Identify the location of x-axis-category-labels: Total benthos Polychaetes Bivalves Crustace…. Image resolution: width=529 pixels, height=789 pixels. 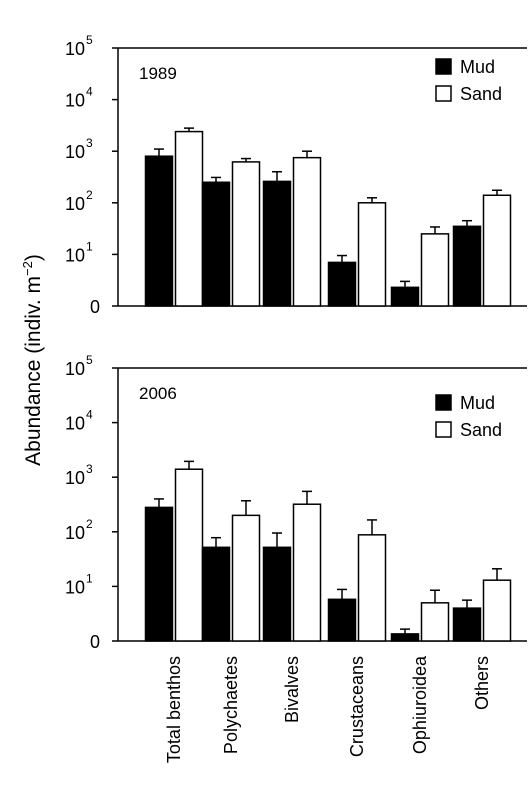
(328, 709).